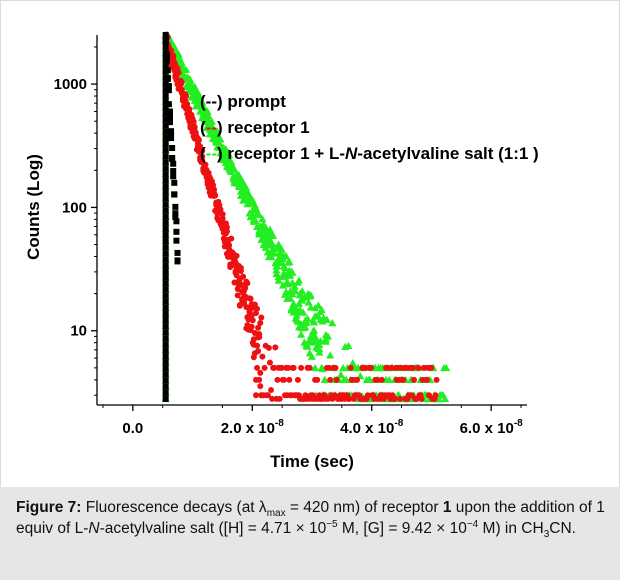 Image resolution: width=620 pixels, height=580 pixels. What do you see at coordinates (472, 524) in the screenshot?
I see `caption-sup: −4` at bounding box center [472, 524].